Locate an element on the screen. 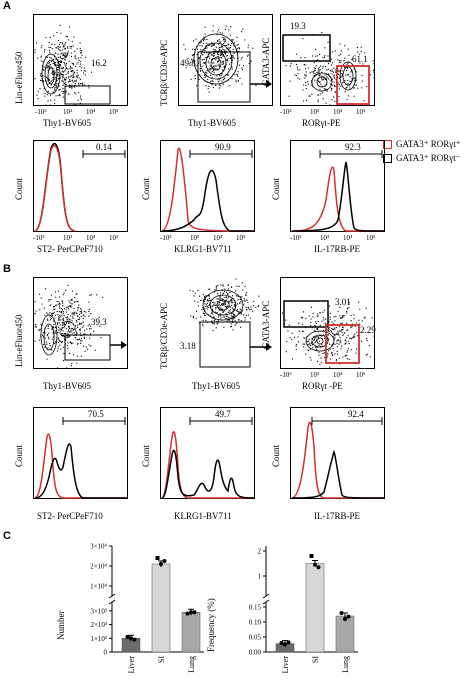  xlabel-a1: Thy1-BV605 is located at coordinates (67, 123).